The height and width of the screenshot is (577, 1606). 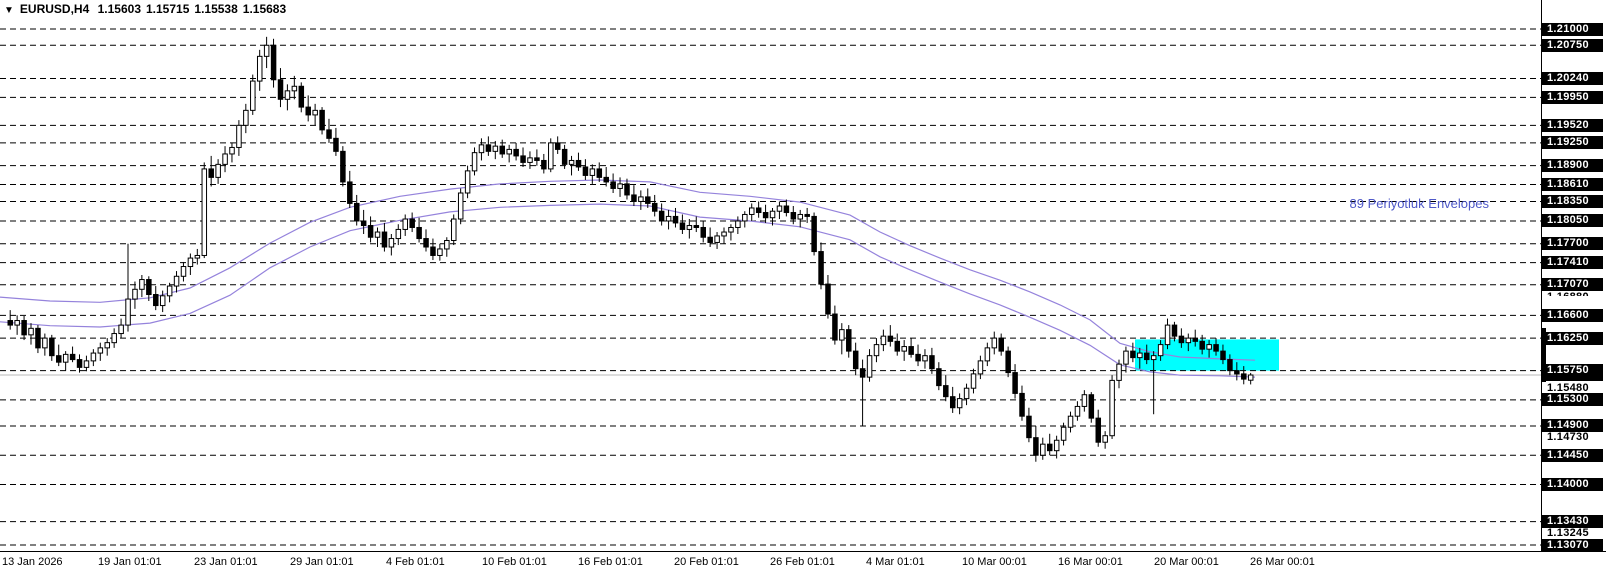 I want to click on price-tick-label: 1.16880, so click(x=1575, y=293).